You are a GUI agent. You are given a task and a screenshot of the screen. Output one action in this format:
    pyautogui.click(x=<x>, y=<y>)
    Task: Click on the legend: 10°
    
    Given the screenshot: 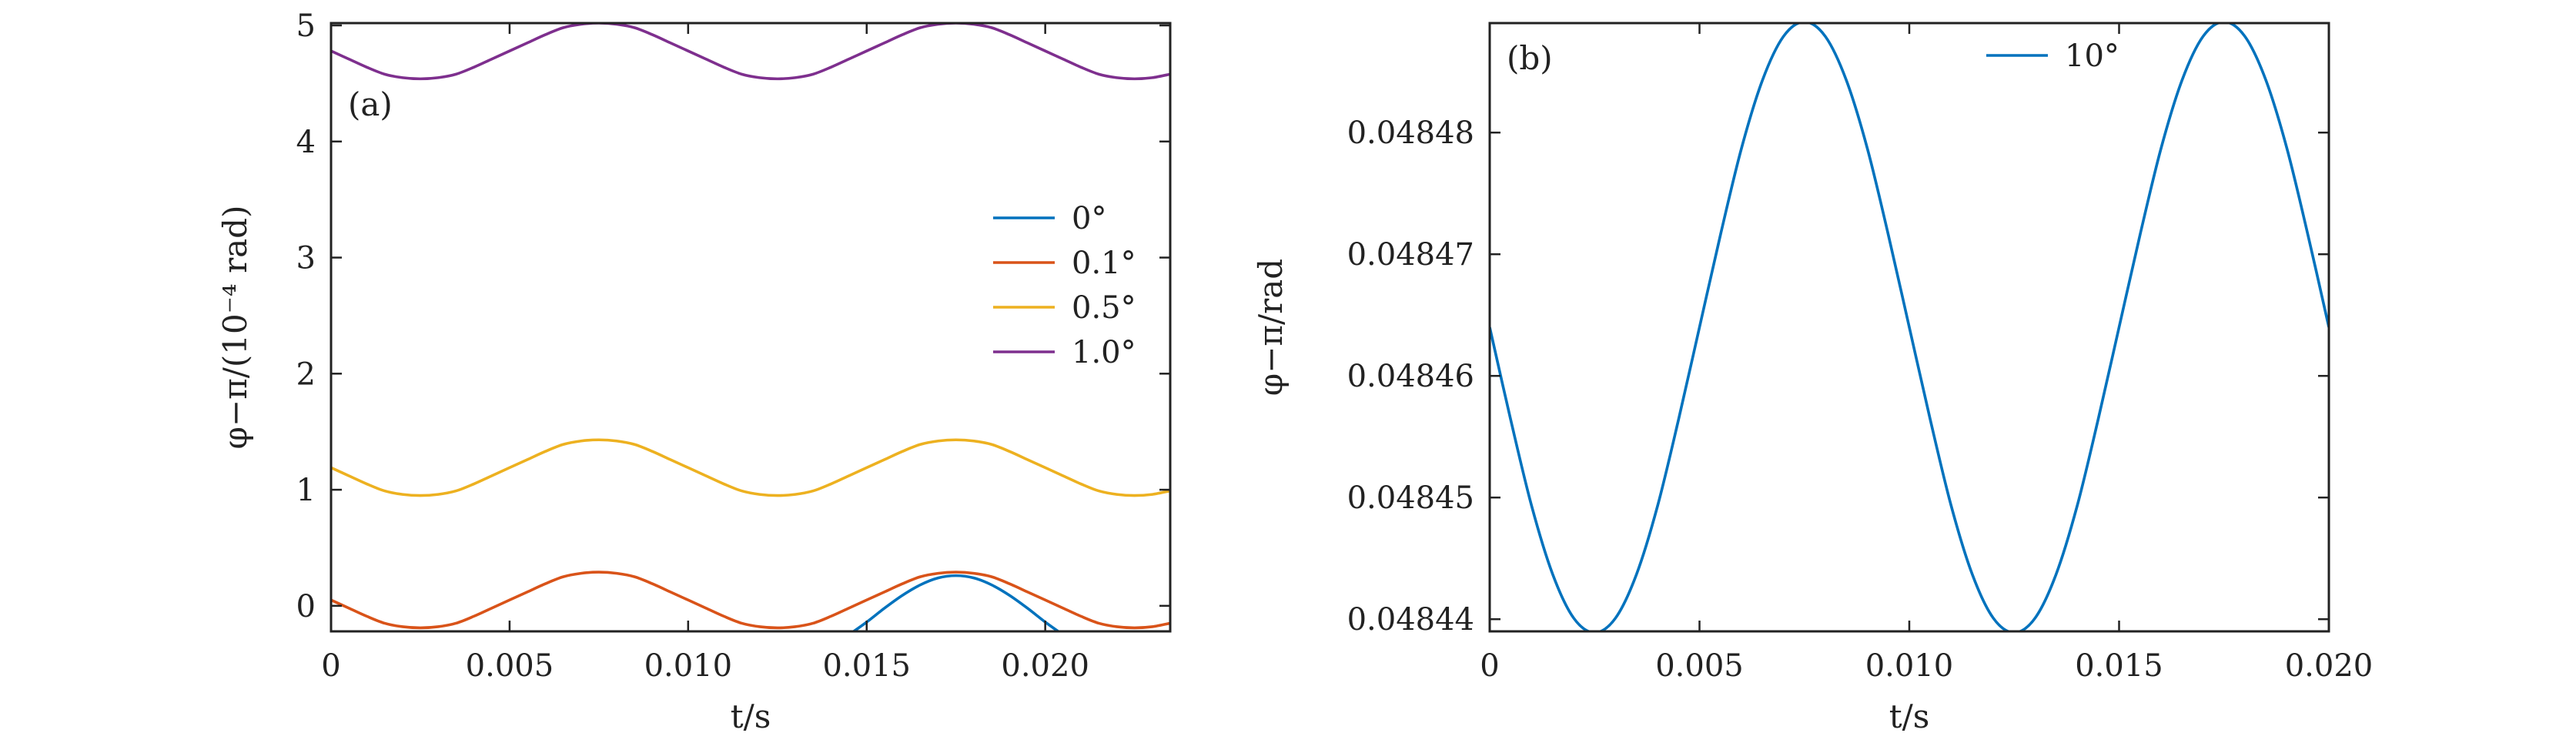 What is the action you would take?
    pyautogui.click(x=2052, y=56)
    